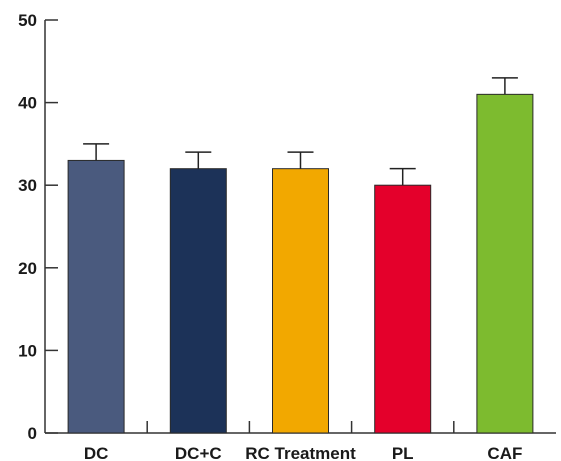 The image size is (561, 461). What do you see at coordinates (505, 263) in the screenshot?
I see `bar-caf` at bounding box center [505, 263].